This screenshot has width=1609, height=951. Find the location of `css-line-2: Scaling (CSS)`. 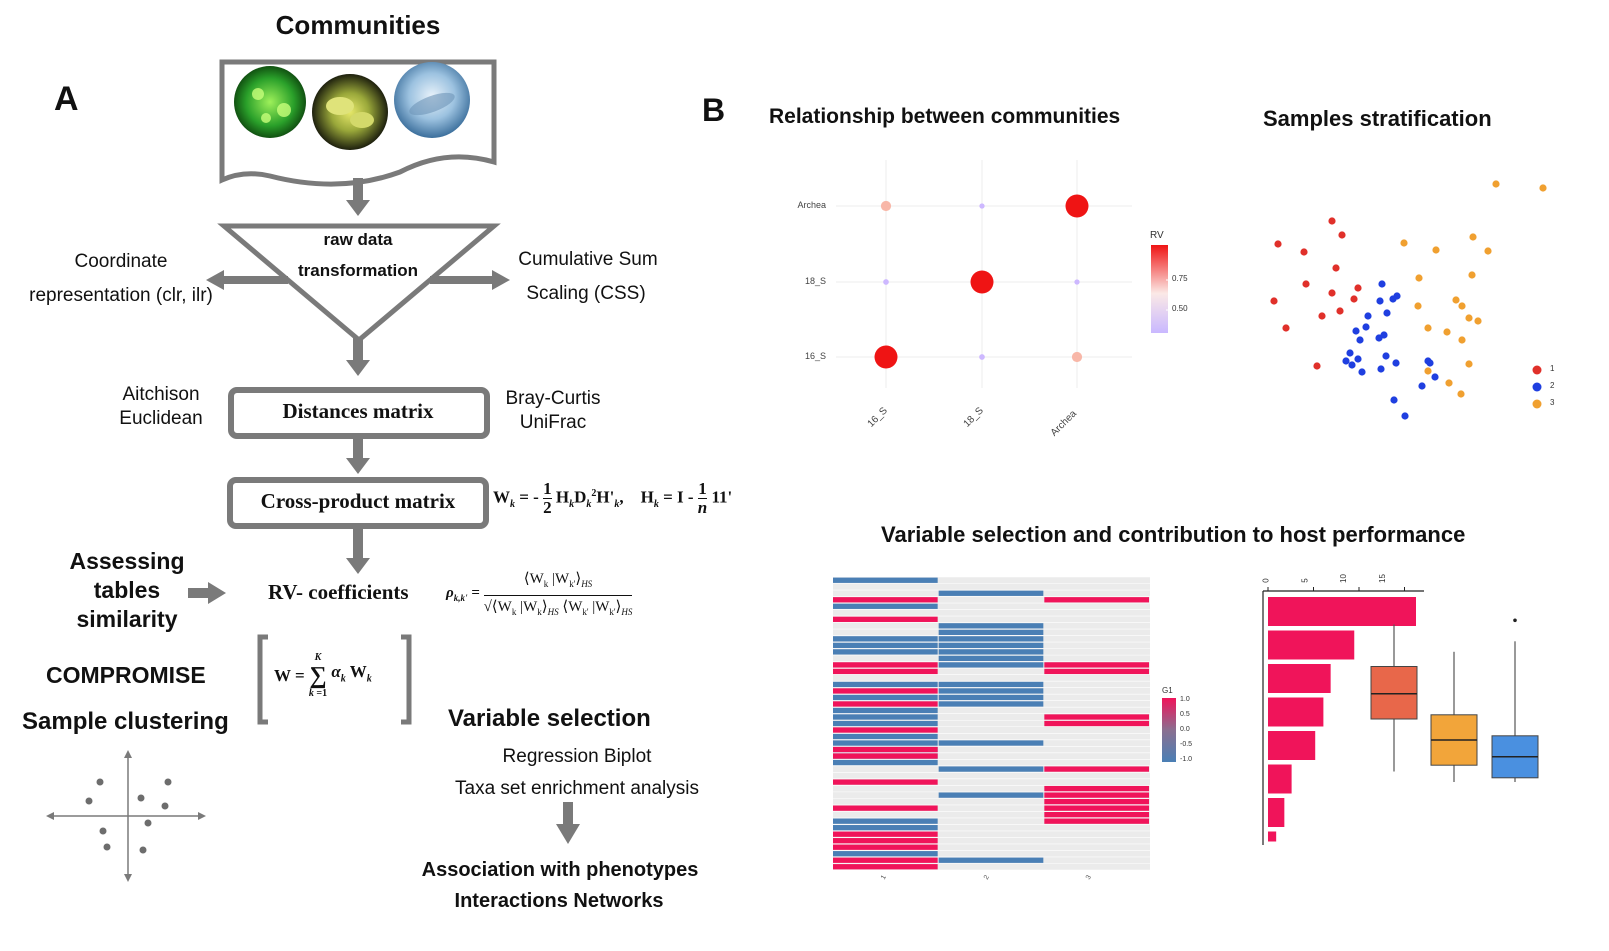

css-line-2: Scaling (CSS) is located at coordinates (586, 293).